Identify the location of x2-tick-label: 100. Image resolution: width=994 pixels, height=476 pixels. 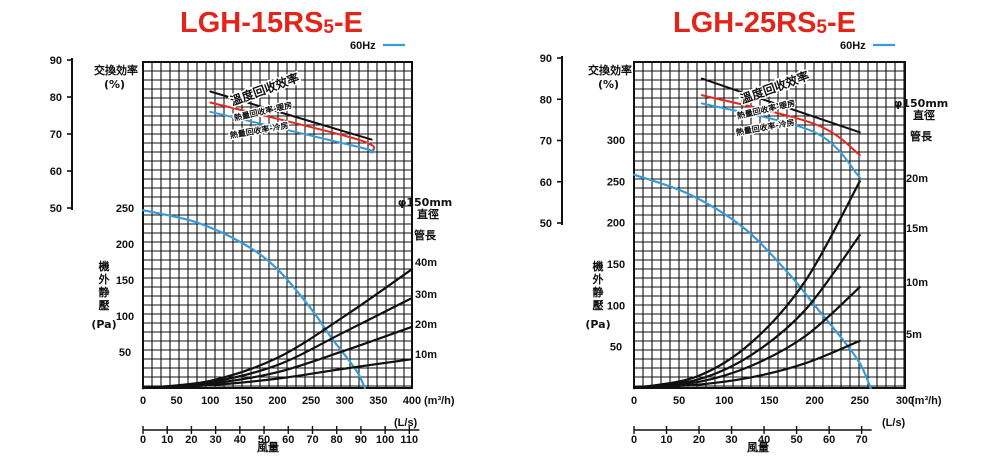
(385, 440).